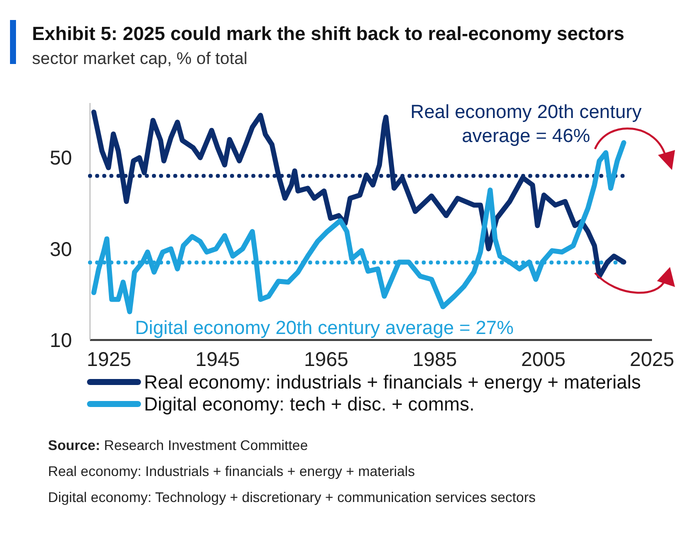 The width and height of the screenshot is (700, 533). What do you see at coordinates (109, 360) in the screenshot?
I see `x-tick-label: 1925` at bounding box center [109, 360].